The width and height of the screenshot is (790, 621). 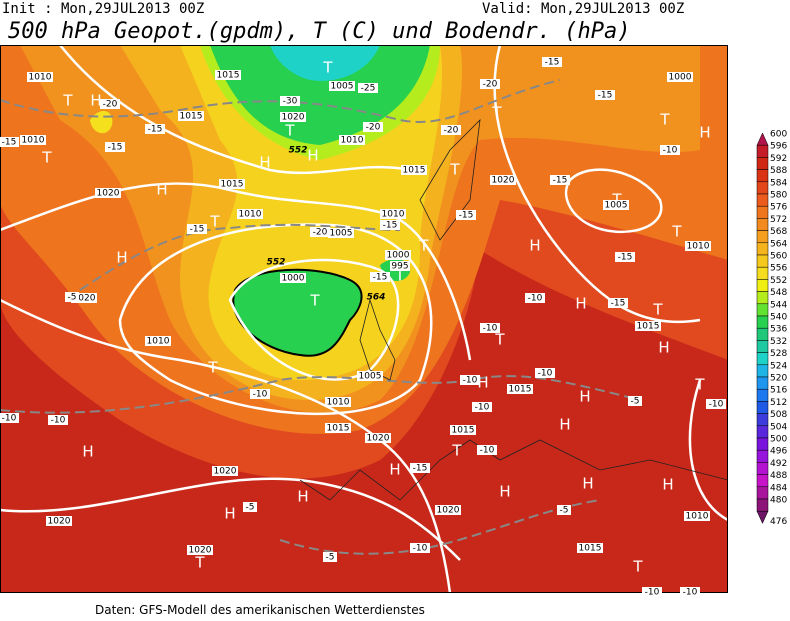 What do you see at coordinates (297, 312) in the screenshot?
I see `low-center` at bounding box center [297, 312].